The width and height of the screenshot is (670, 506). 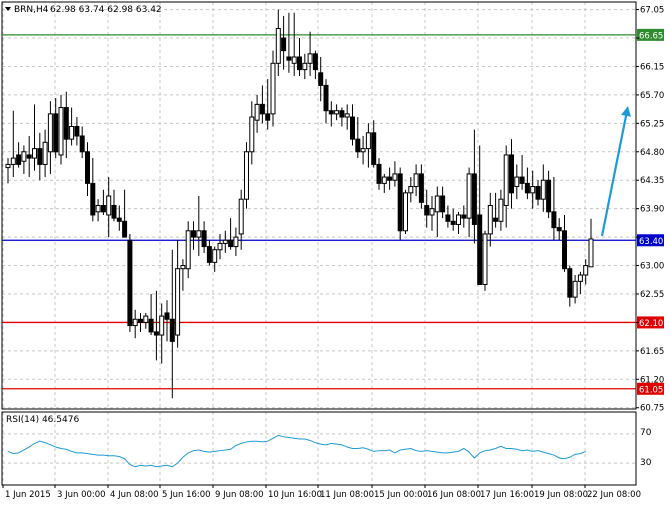 I want to click on trend-arrow-shaft, so click(x=614, y=172).